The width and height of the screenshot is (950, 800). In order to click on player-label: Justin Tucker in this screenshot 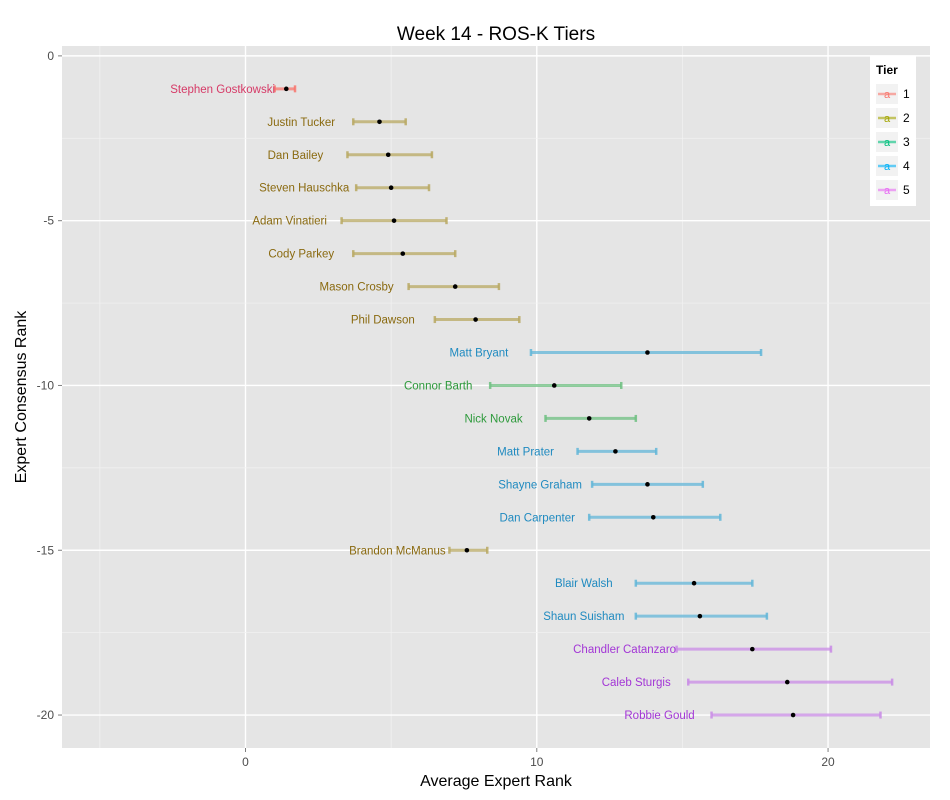, I will do `click(301, 123)`.